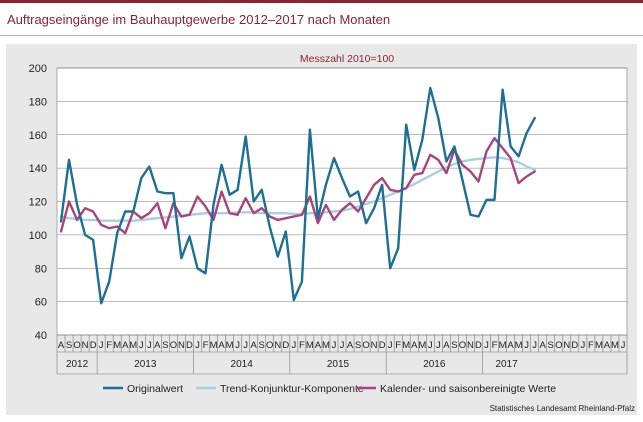 This screenshot has height=422, width=643. Describe the element at coordinates (77, 364) in the screenshot. I see `year-label: 2012` at that location.